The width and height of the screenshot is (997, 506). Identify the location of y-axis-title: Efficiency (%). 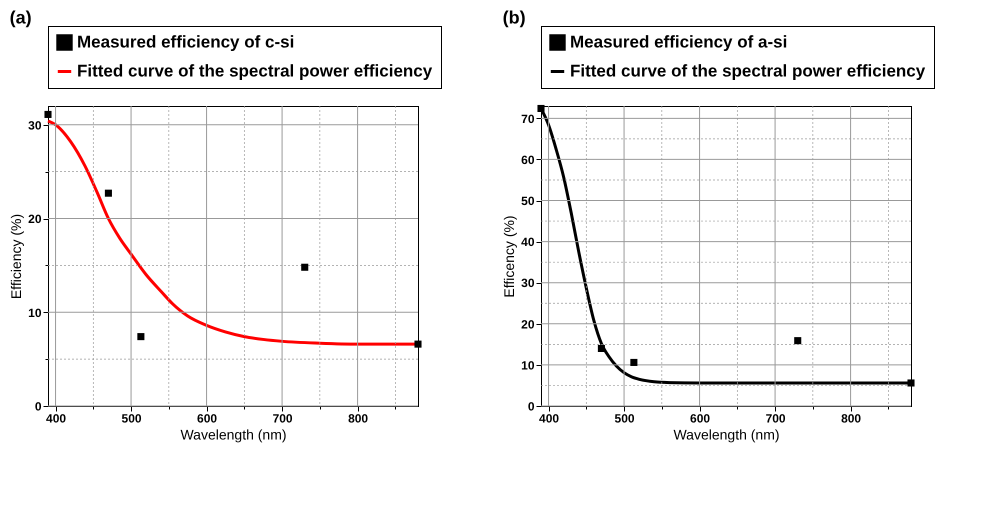
(16, 257).